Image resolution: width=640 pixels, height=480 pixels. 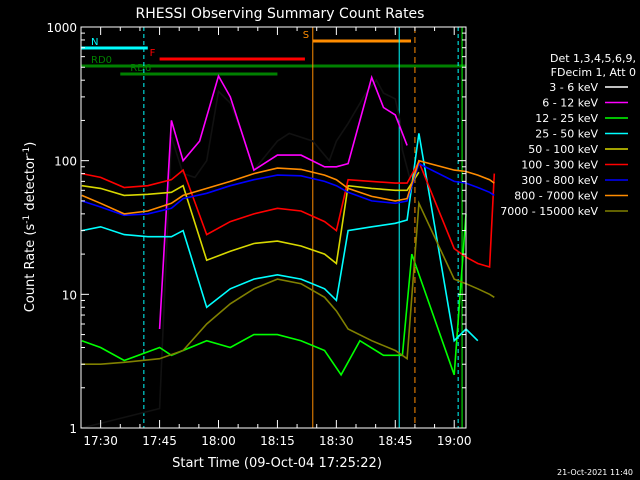 I want to click on legend-label: 300 - 800 keV, so click(x=559, y=180).